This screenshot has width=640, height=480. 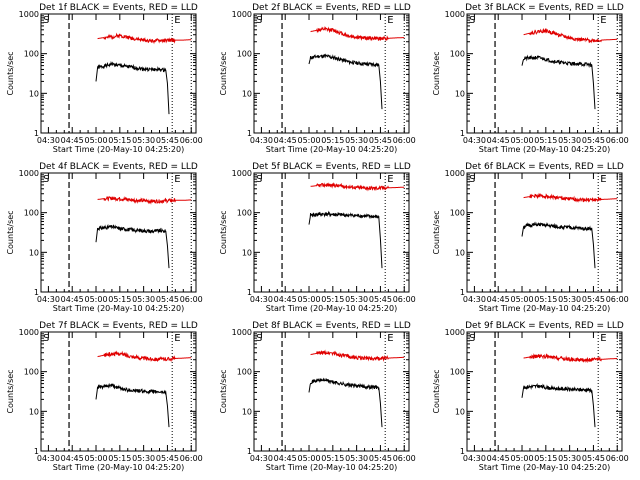 I want to click on plot-title: Det 5f BLACK = Events, RED = LLD, so click(x=331, y=167).